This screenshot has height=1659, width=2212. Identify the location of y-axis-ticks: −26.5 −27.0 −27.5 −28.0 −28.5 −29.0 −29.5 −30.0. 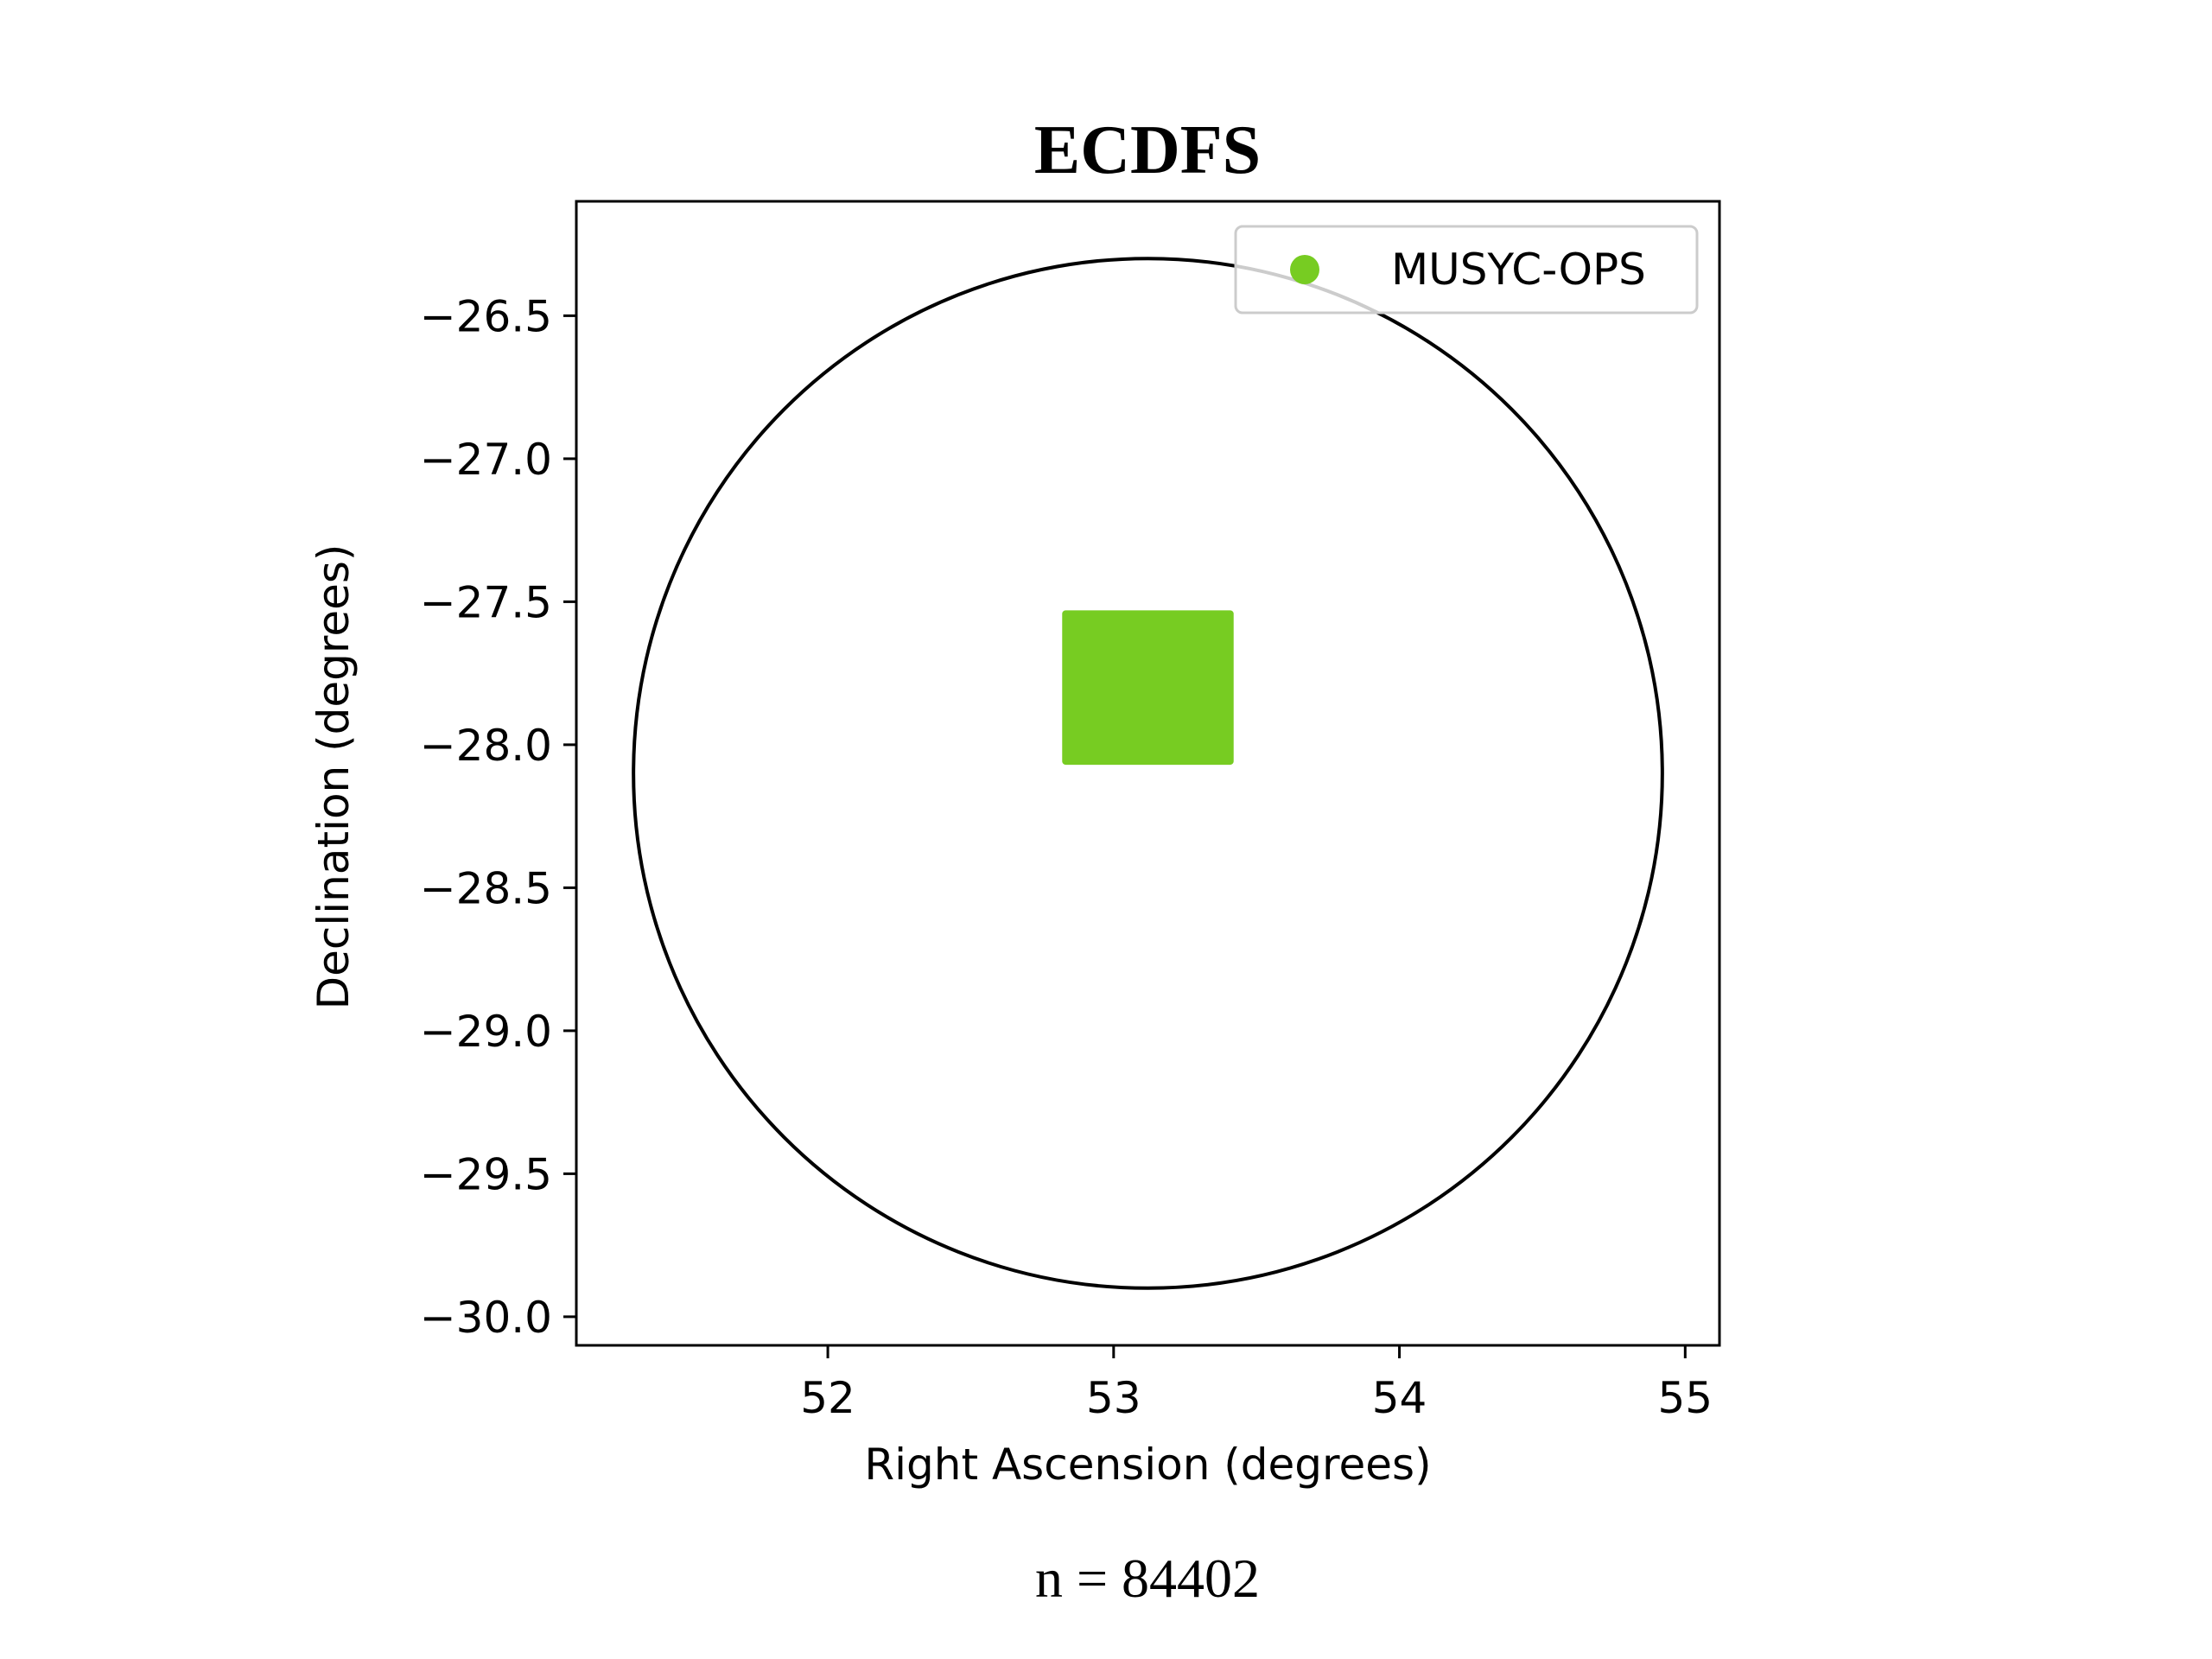
(498, 817).